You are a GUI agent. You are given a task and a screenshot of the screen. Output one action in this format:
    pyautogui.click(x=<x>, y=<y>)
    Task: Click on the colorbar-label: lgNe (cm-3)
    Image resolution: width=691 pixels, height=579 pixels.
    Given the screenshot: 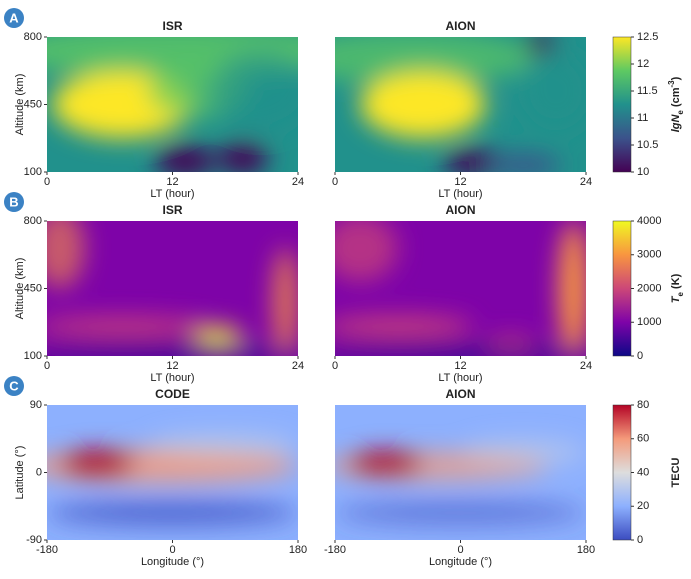 What is the action you would take?
    pyautogui.click(x=676, y=104)
    